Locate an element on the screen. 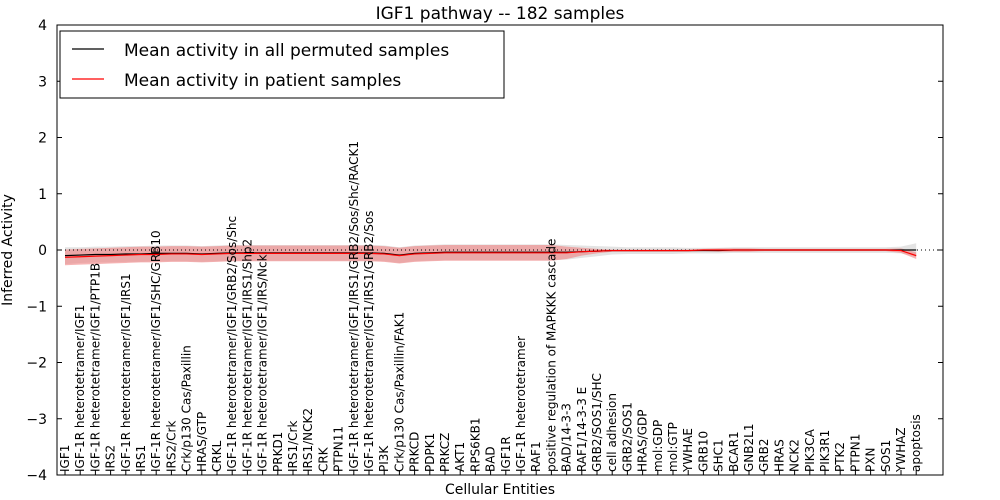  x-tick-label: PXN is located at coordinates (871, 460).